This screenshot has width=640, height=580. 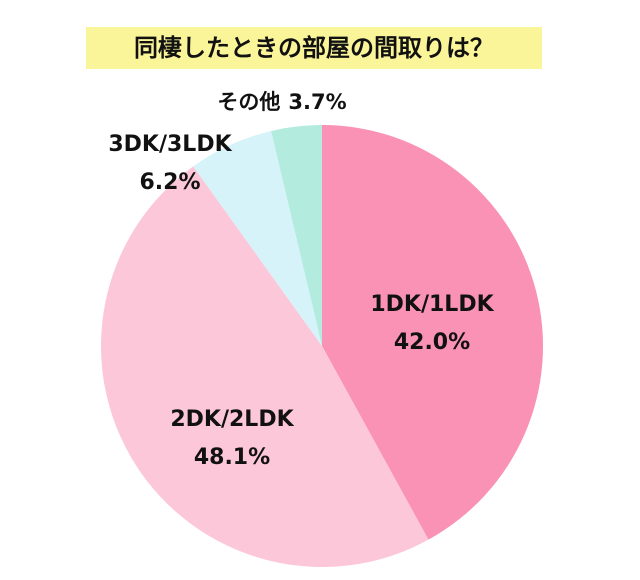 I want to click on value-label: 6.2%, so click(x=169, y=182).